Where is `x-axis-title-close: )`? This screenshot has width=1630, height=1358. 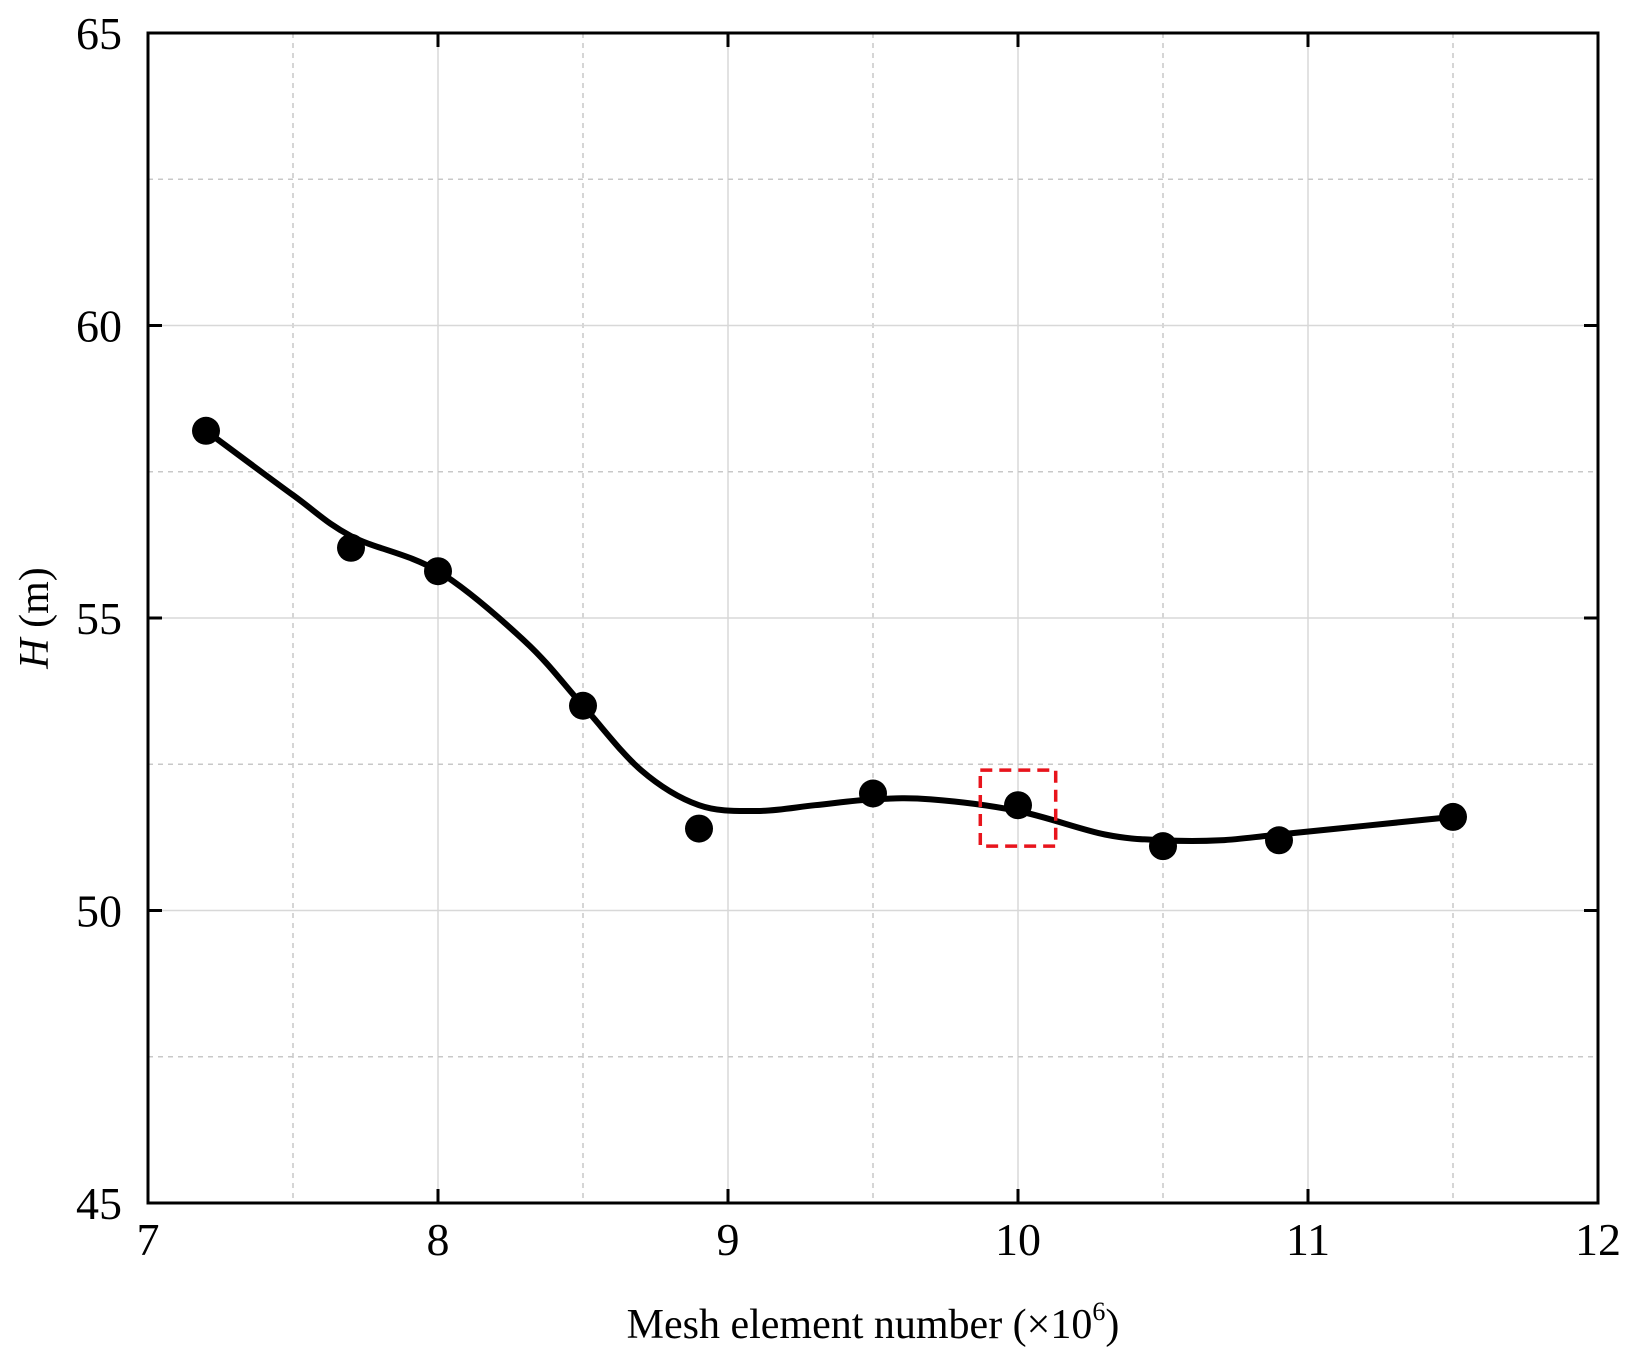 x-axis-title-close: ) is located at coordinates (1112, 1325).